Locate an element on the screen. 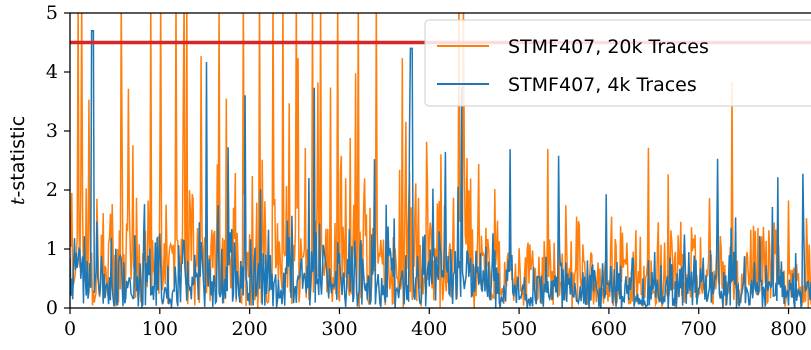 This screenshot has width=811, height=350. x-tick-label: 400 is located at coordinates (429, 329).